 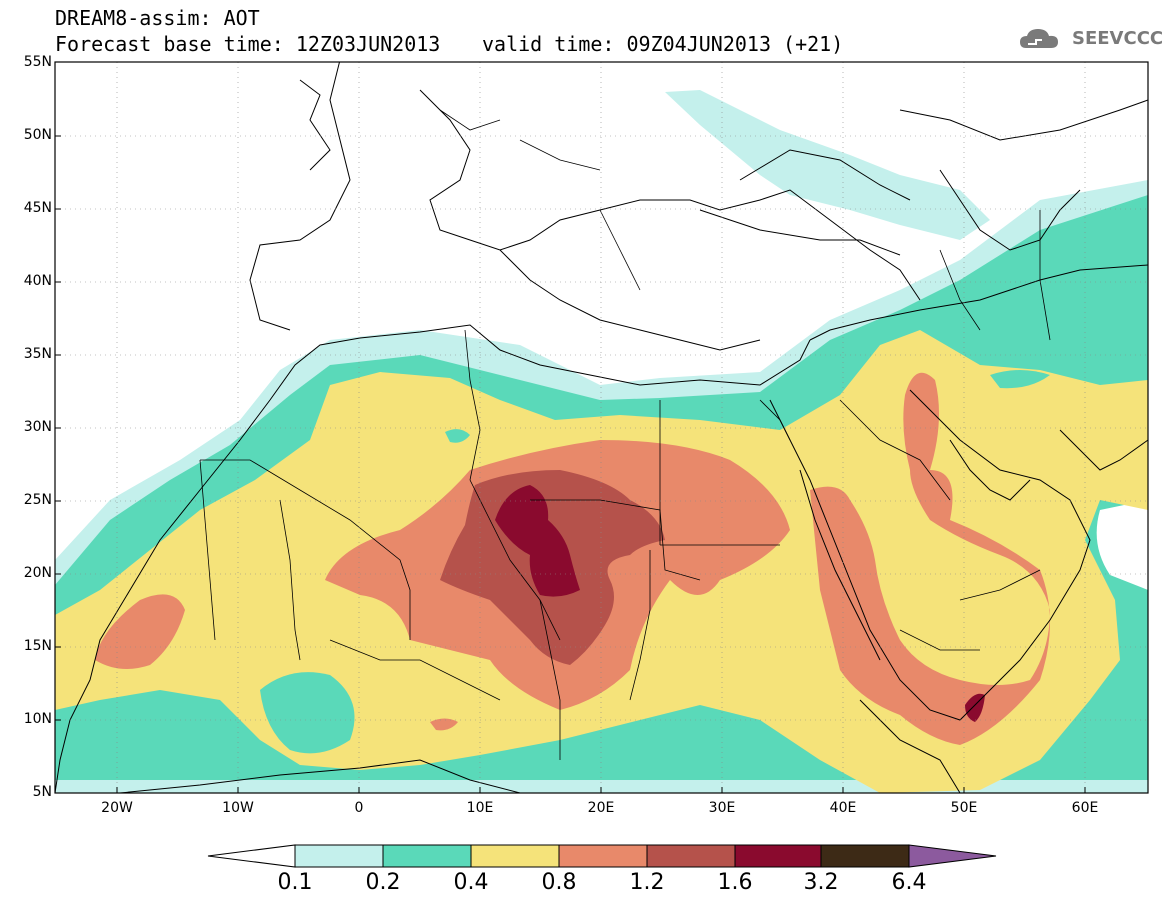 I want to click on lat-label: 50N, so click(x=37, y=135).